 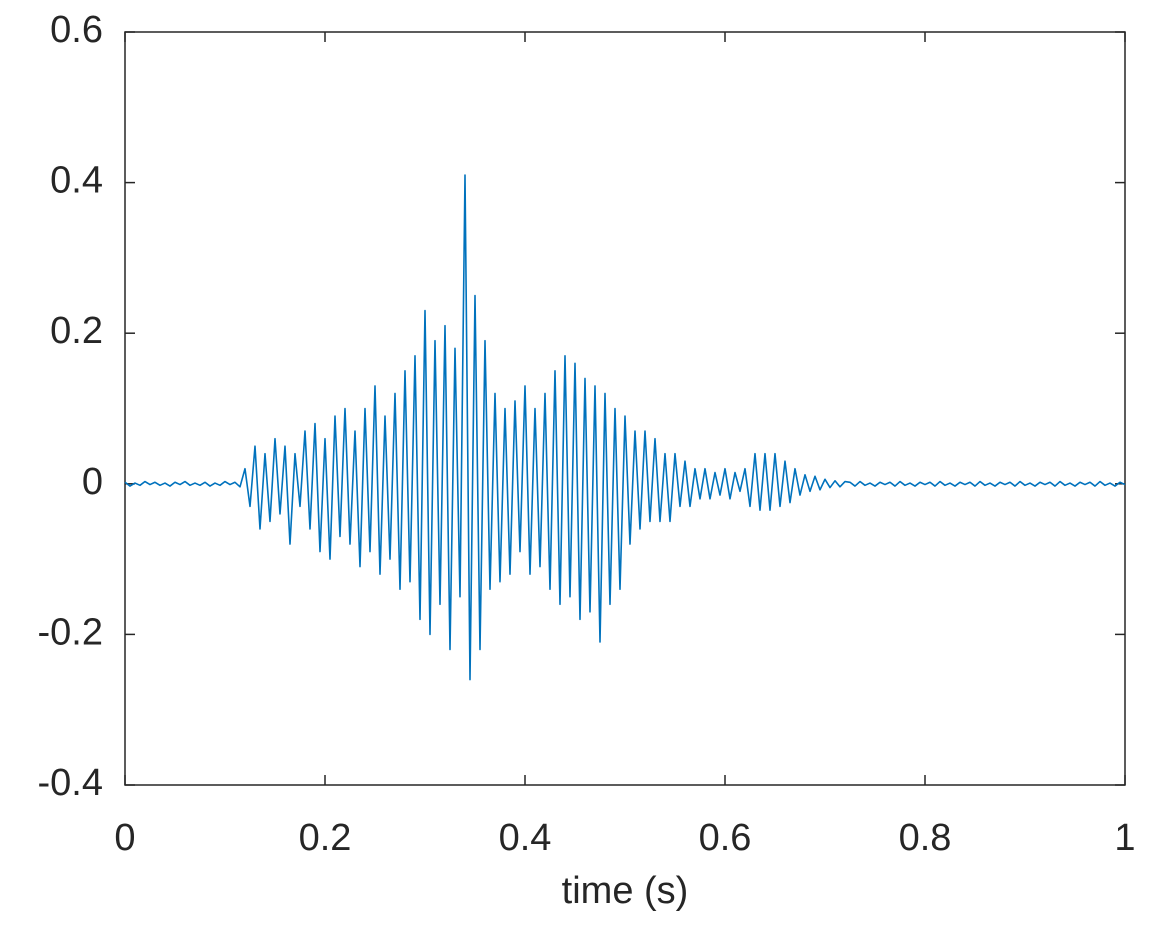 What do you see at coordinates (625, 891) in the screenshot?
I see `x-axis-label: time (s)` at bounding box center [625, 891].